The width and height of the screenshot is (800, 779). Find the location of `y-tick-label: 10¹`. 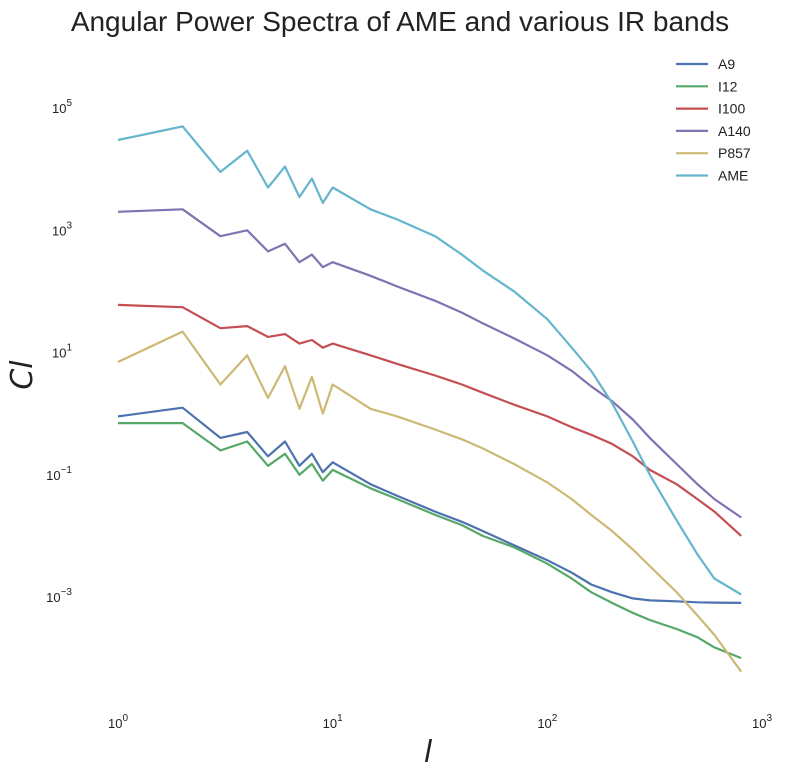

y-tick-label: 10¹ is located at coordinates (62, 352).